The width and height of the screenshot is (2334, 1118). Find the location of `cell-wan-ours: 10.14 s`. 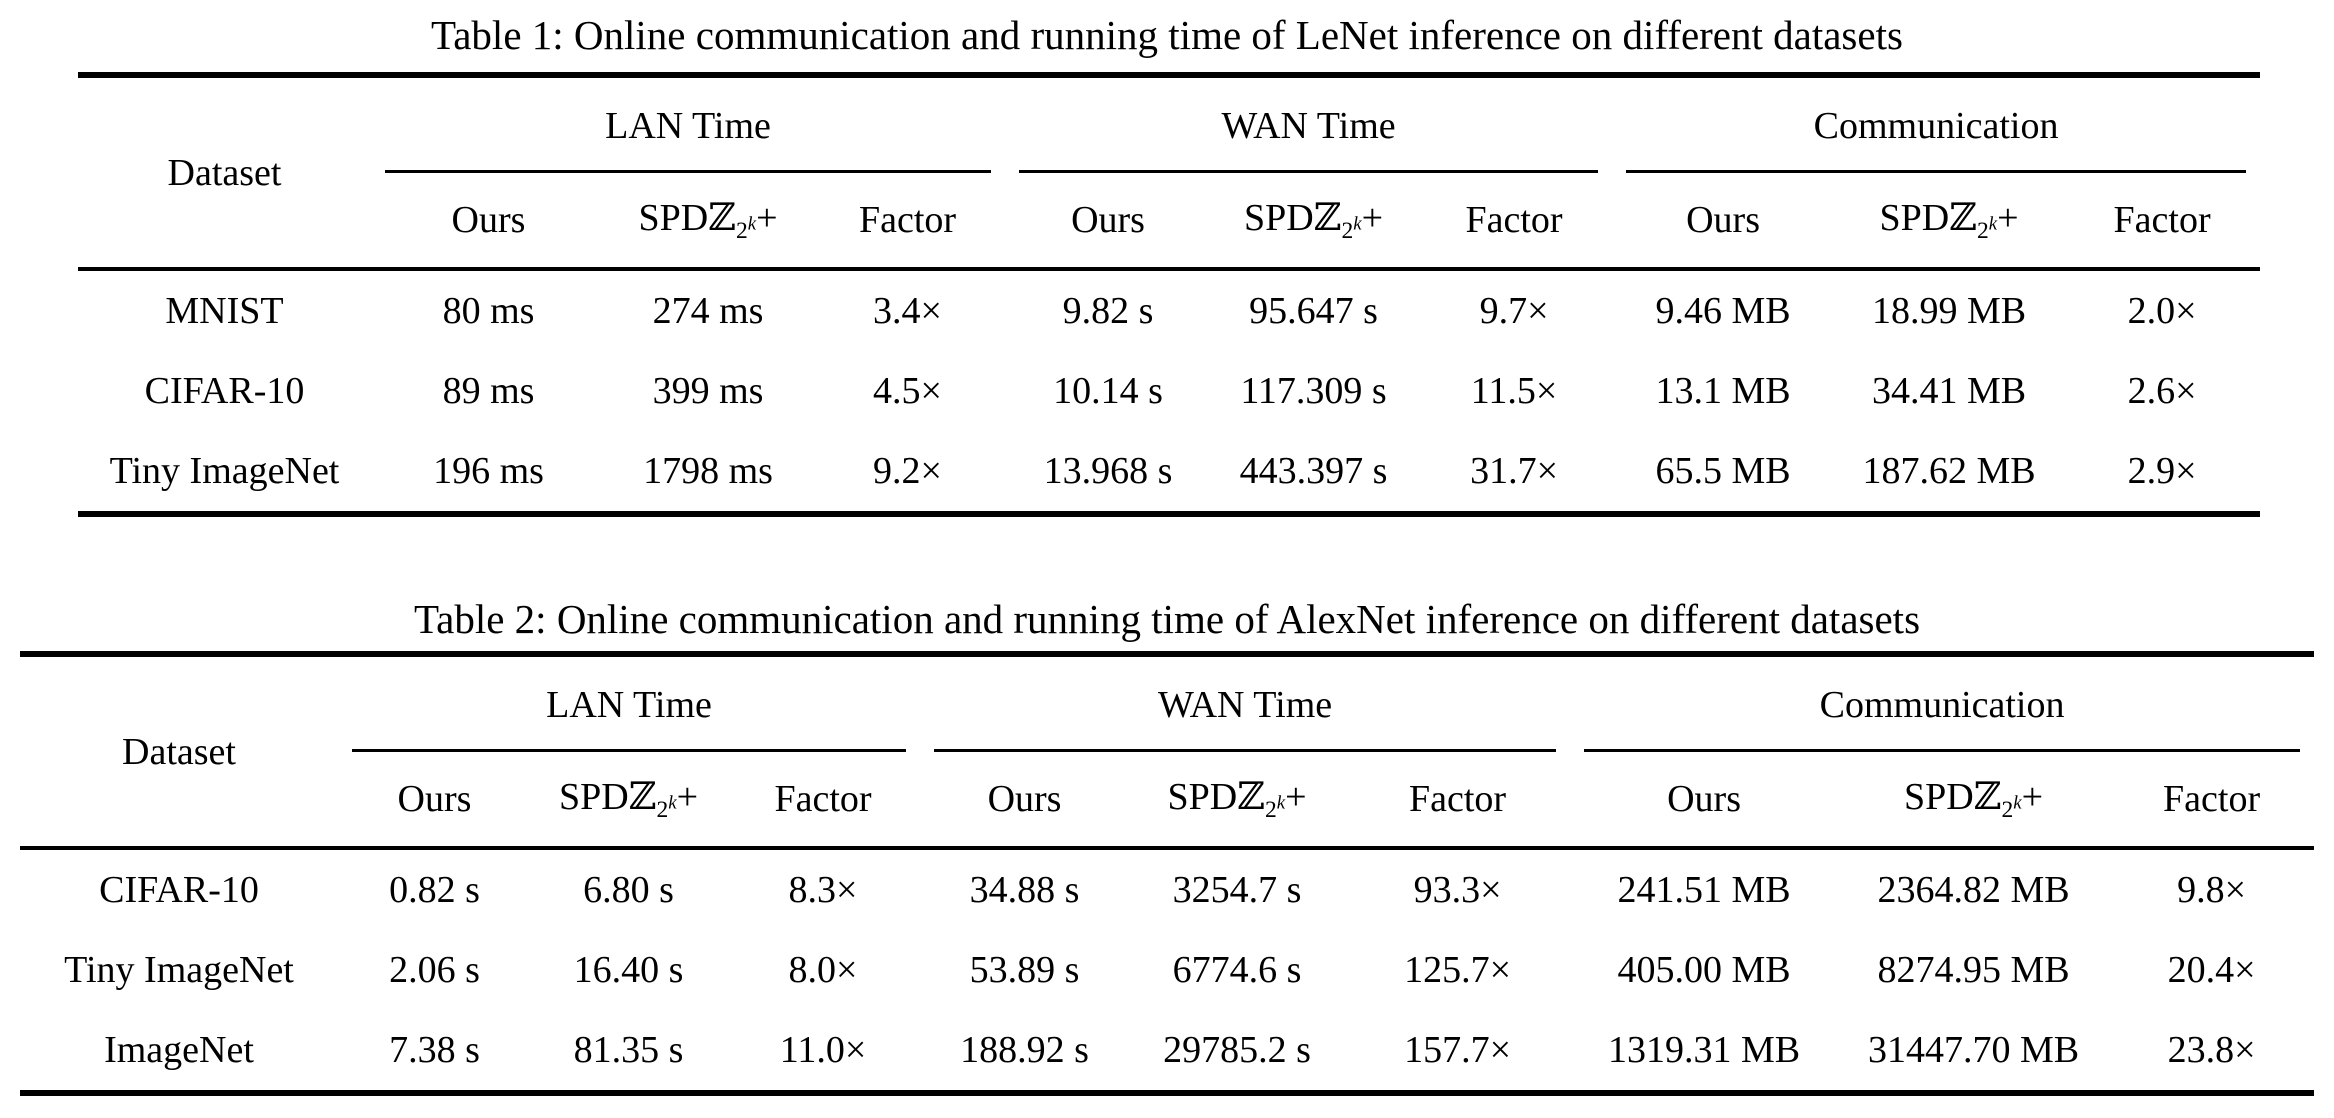

cell-wan-ours: 10.14 s is located at coordinates (1108, 391).